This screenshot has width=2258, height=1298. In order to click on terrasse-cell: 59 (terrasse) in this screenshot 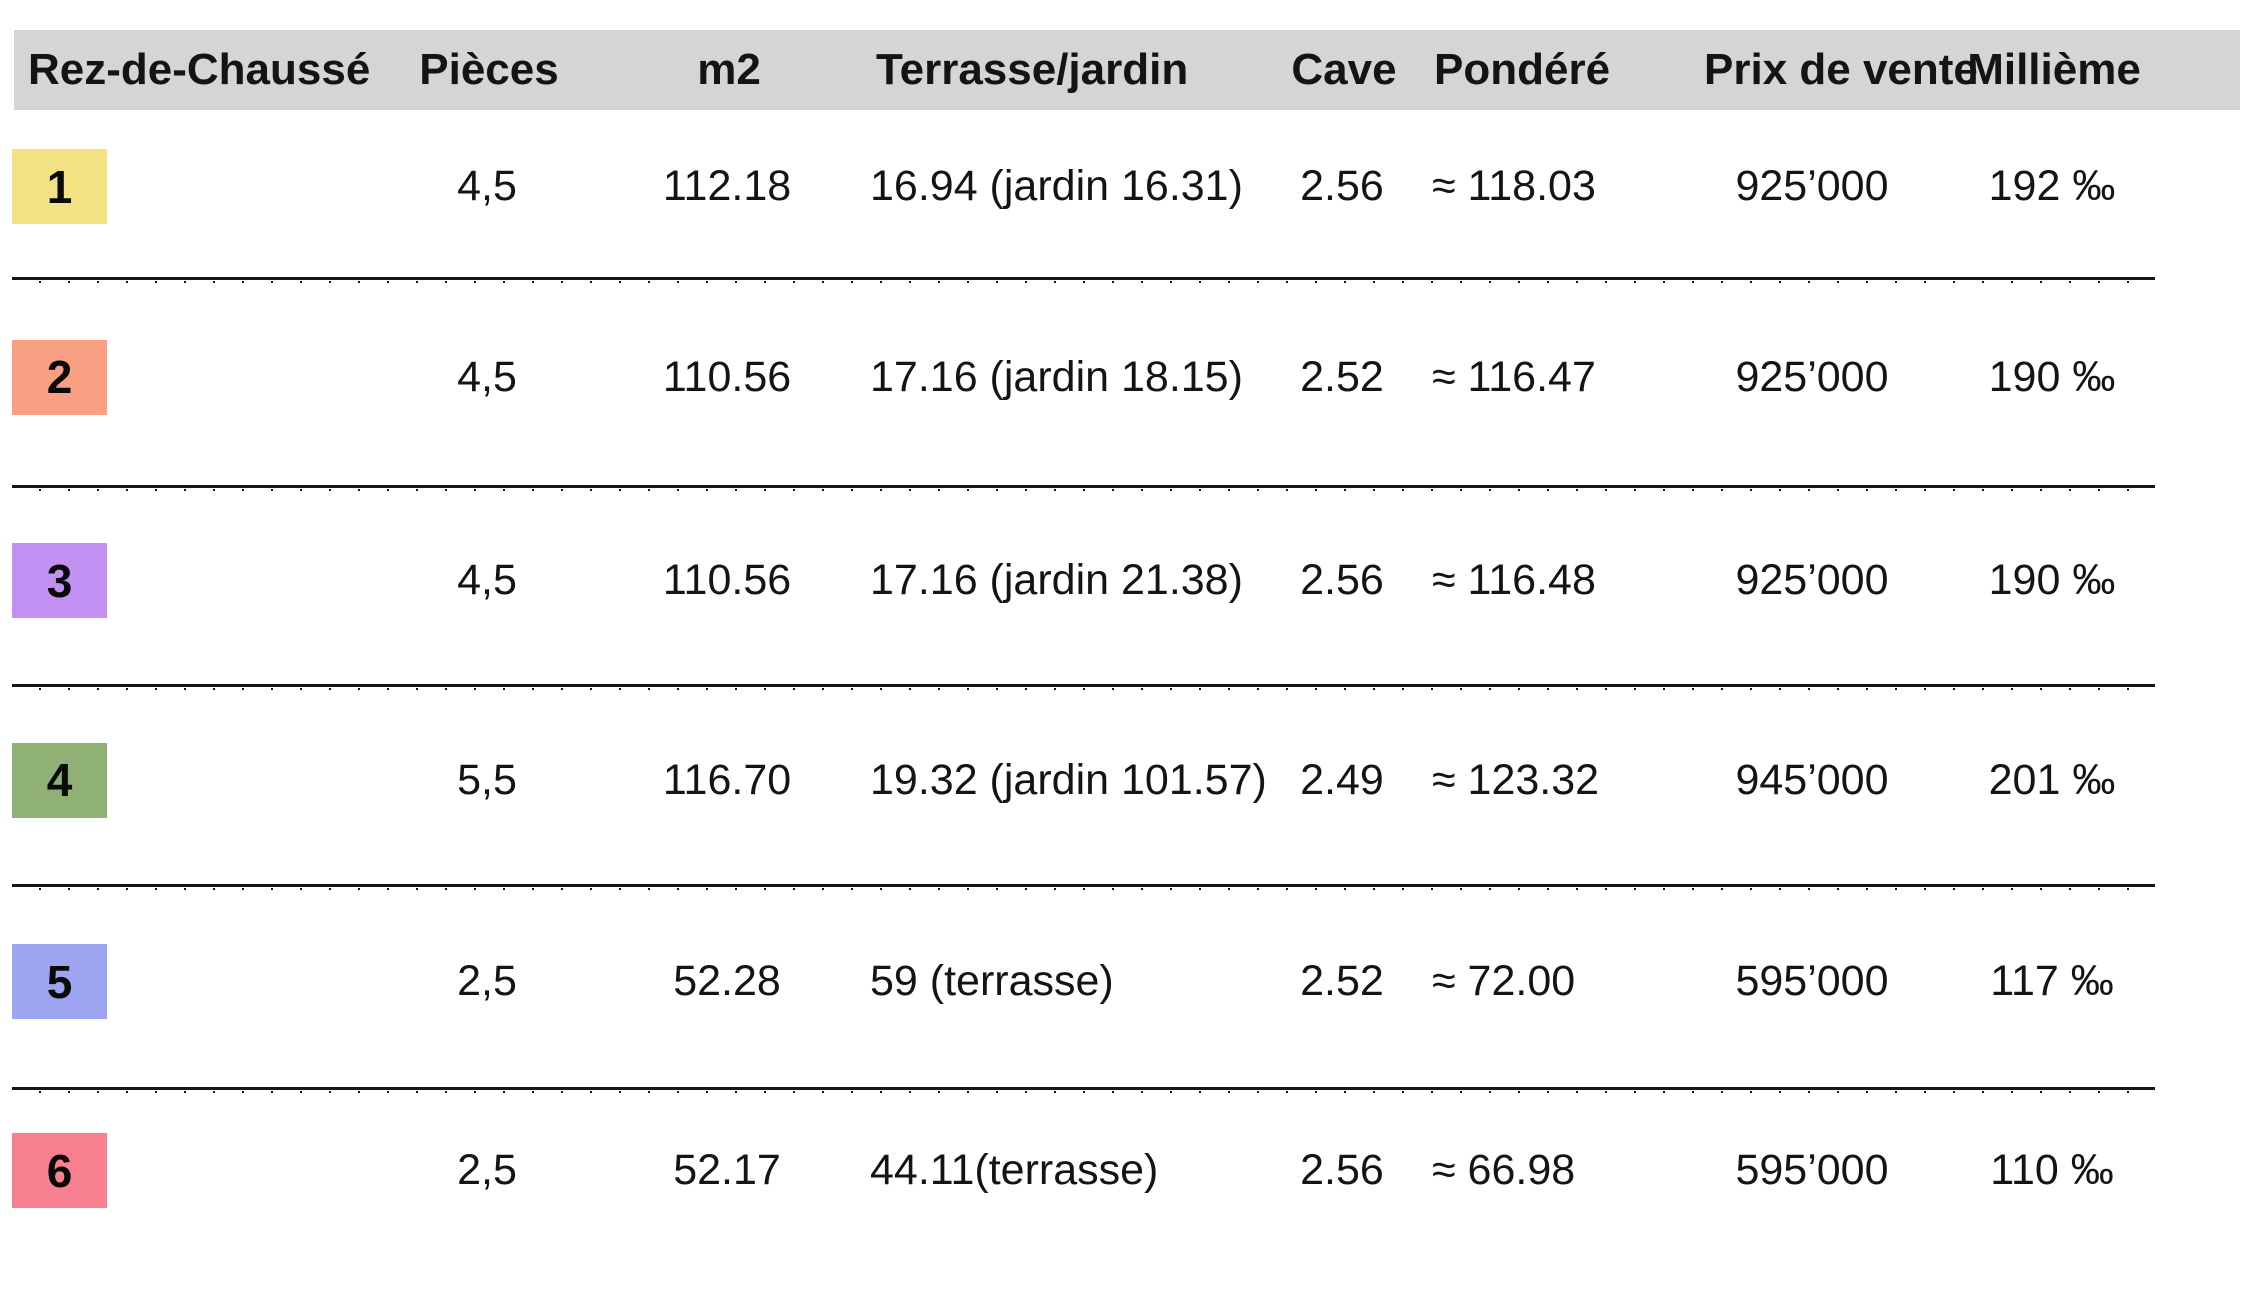, I will do `click(992, 981)`.